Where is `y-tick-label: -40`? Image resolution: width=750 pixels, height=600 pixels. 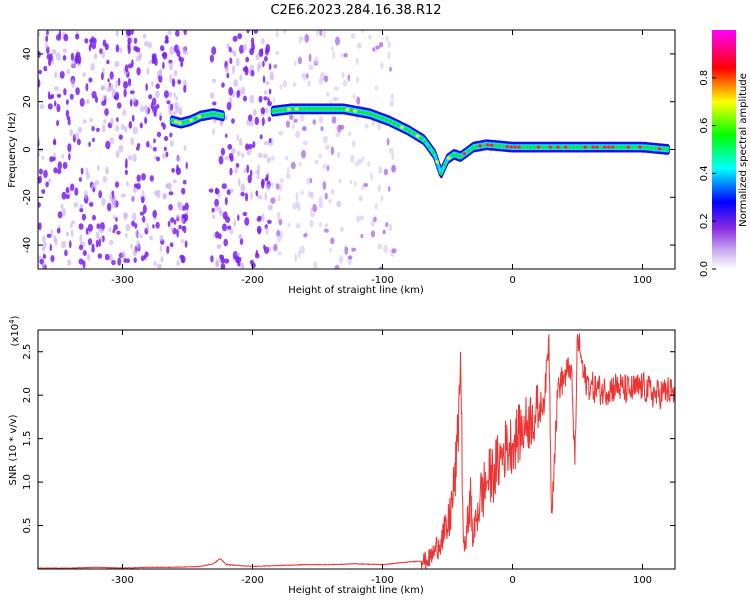 y-tick-label: -40 is located at coordinates (27, 245).